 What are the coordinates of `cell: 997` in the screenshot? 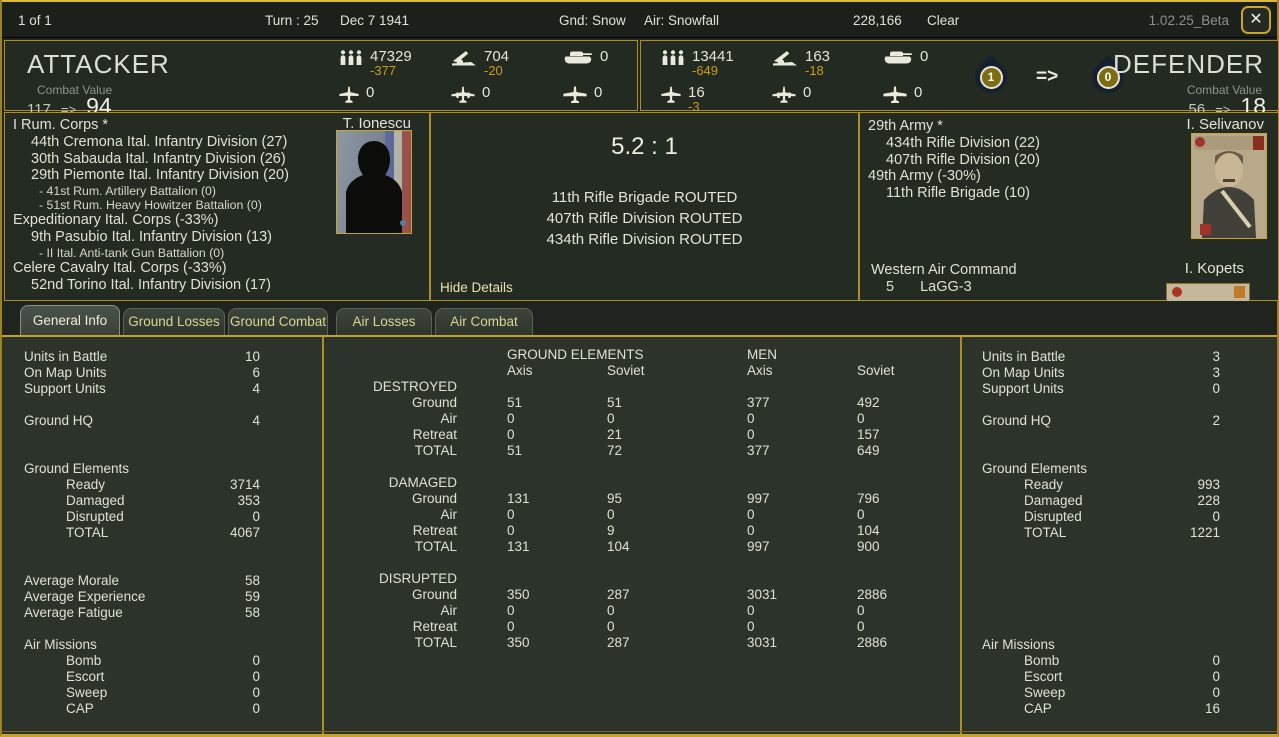 It's located at (758, 546).